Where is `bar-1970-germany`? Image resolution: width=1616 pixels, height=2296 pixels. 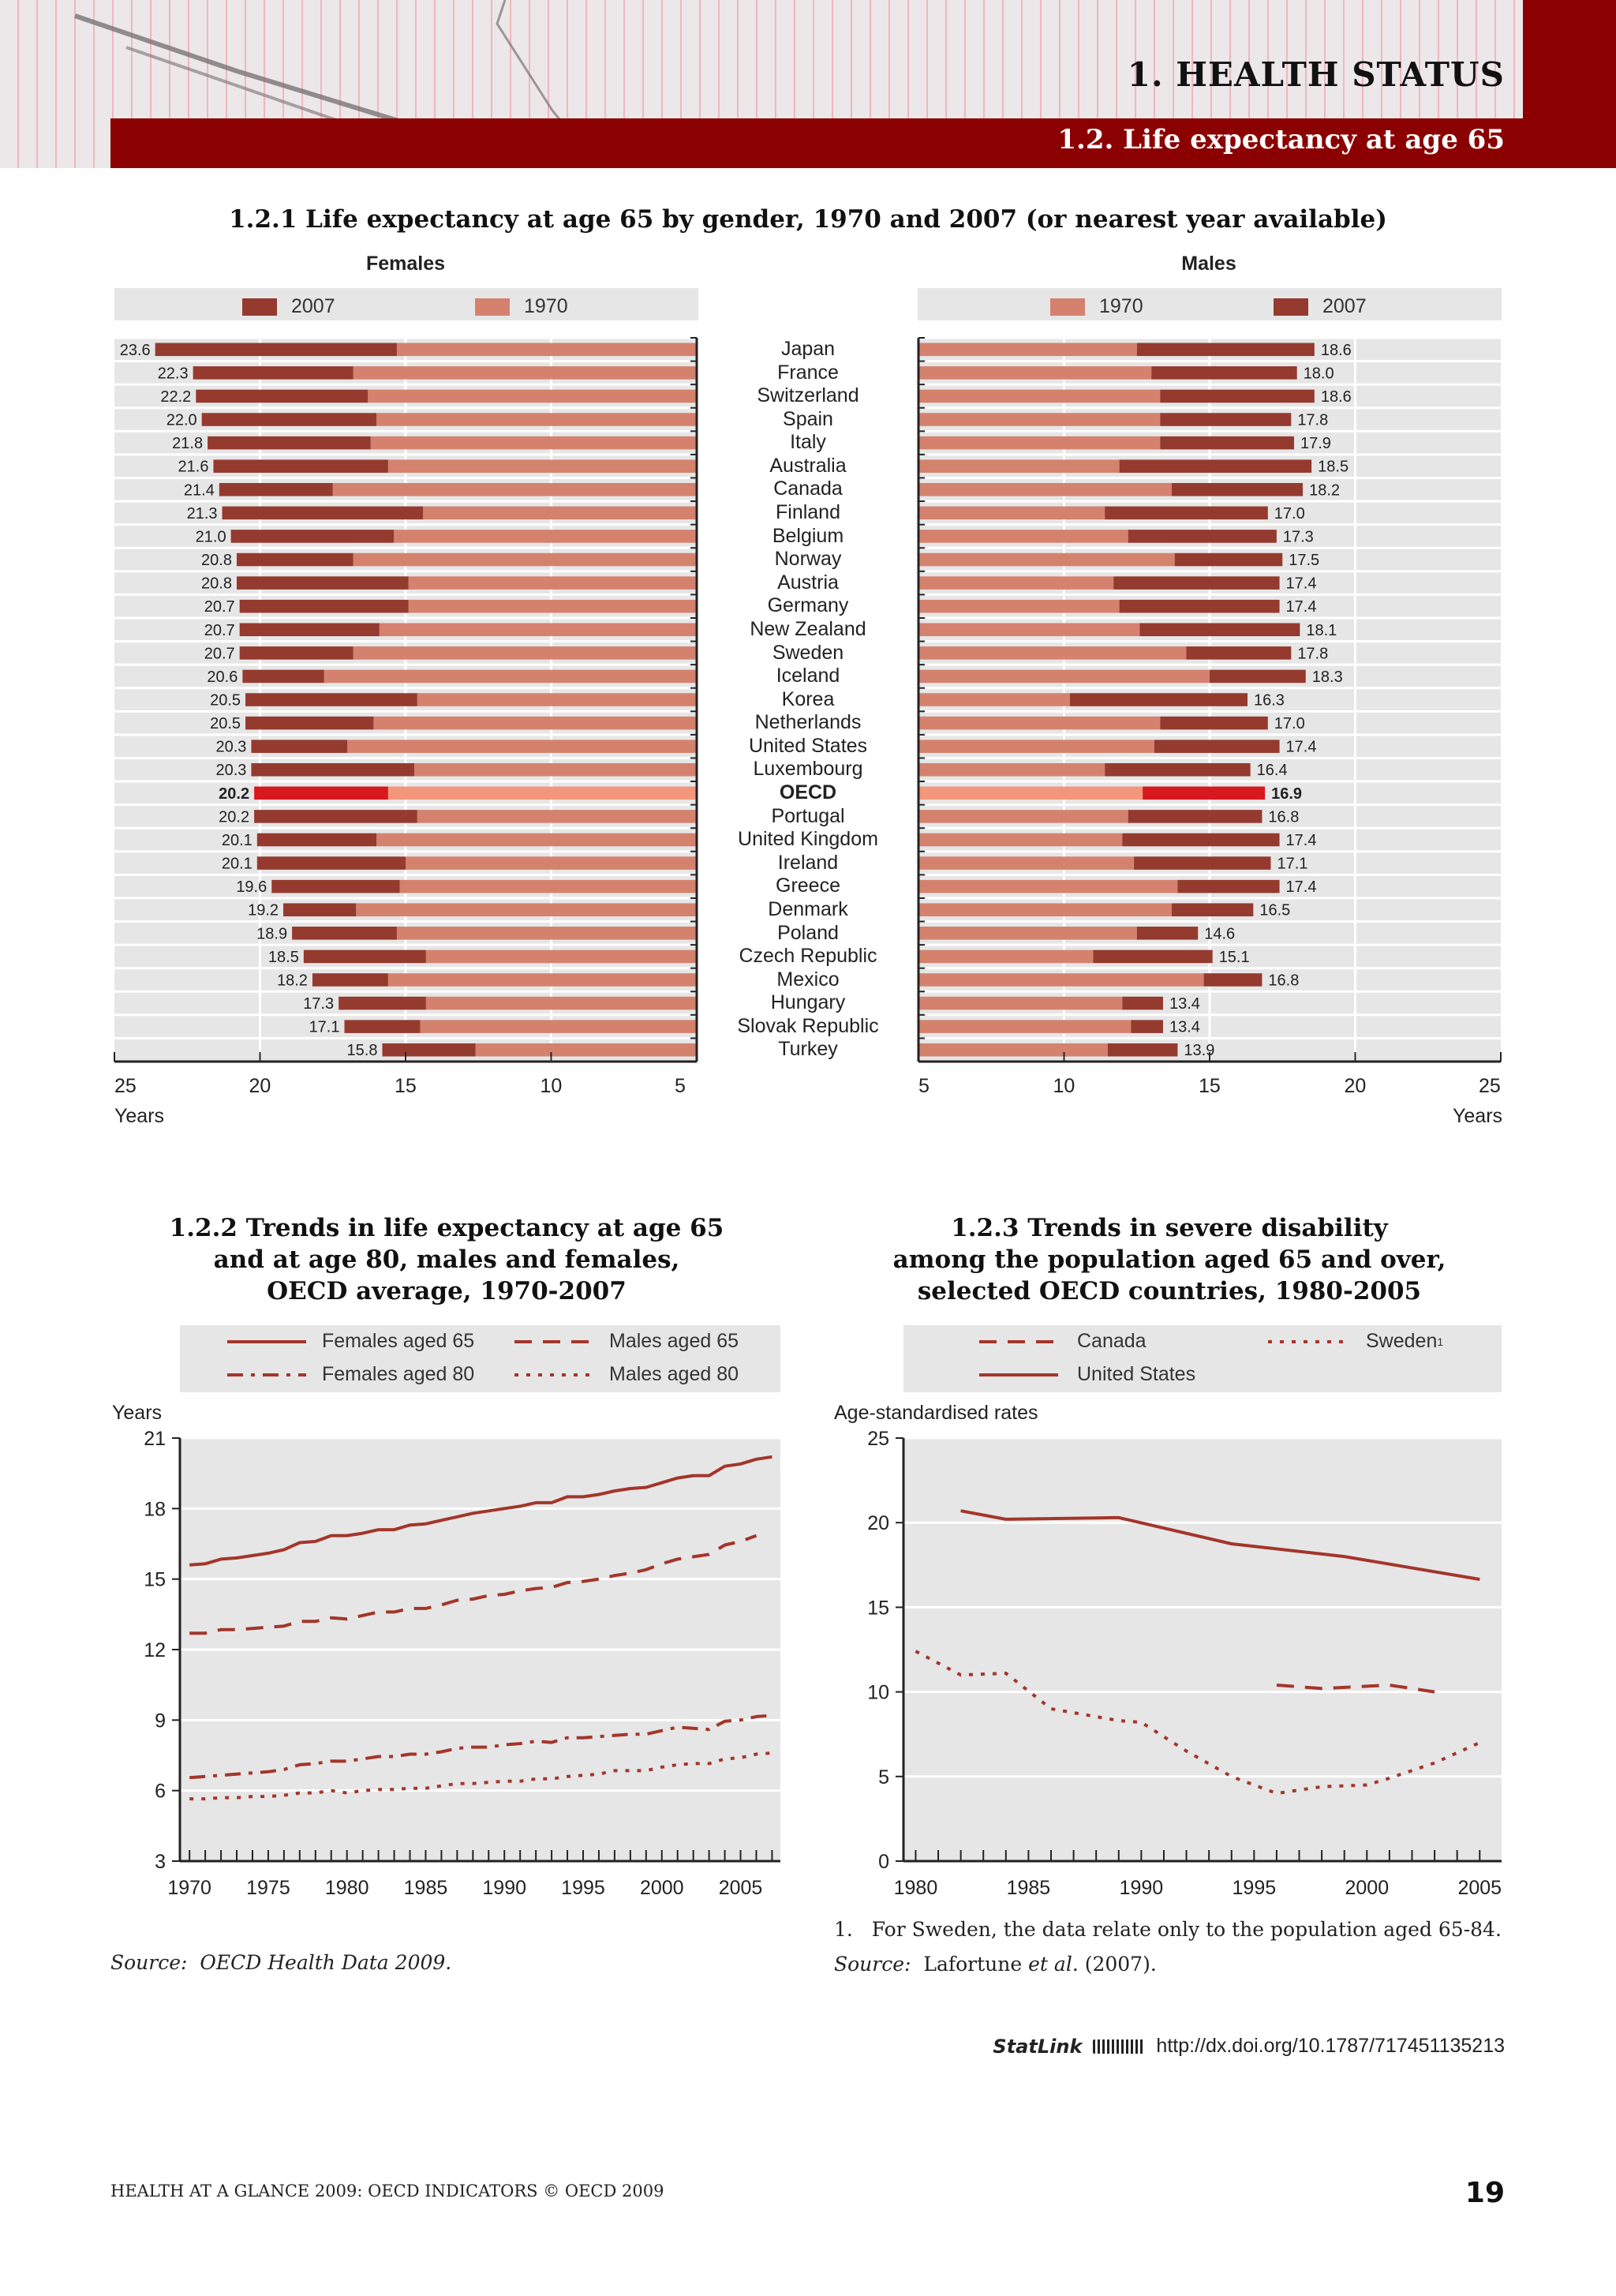
bar-1970-germany is located at coordinates (552, 606).